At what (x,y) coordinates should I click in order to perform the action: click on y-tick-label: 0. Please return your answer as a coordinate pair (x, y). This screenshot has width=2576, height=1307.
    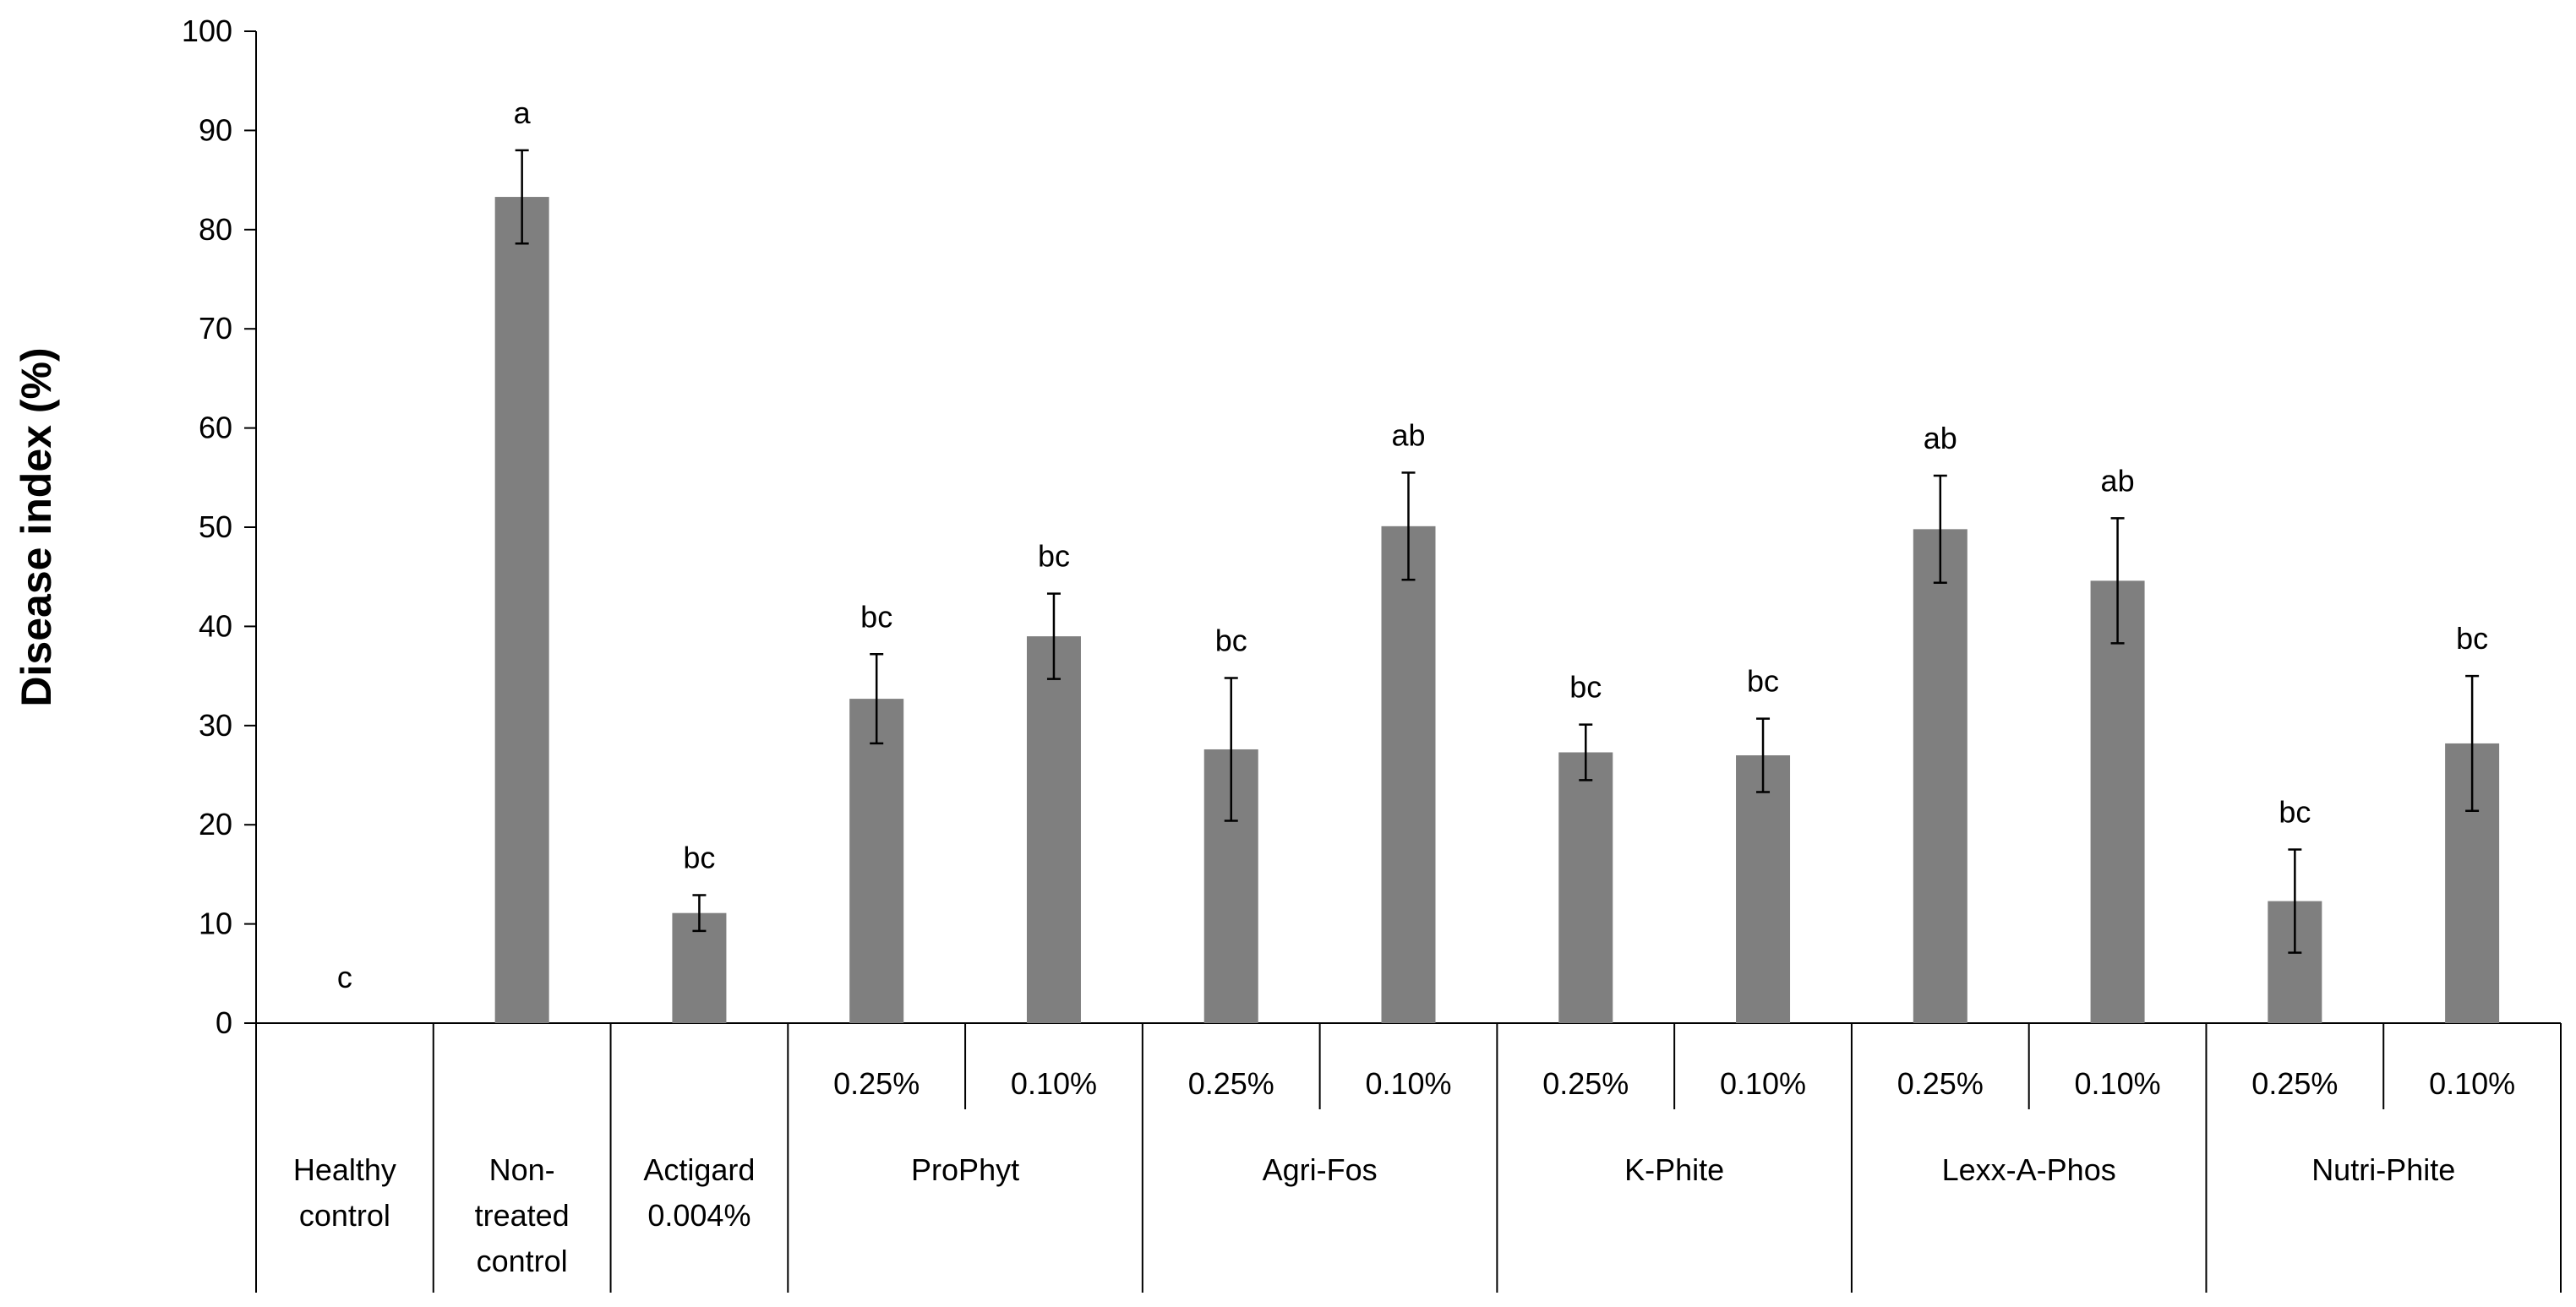
    Looking at the image, I should click on (224, 1022).